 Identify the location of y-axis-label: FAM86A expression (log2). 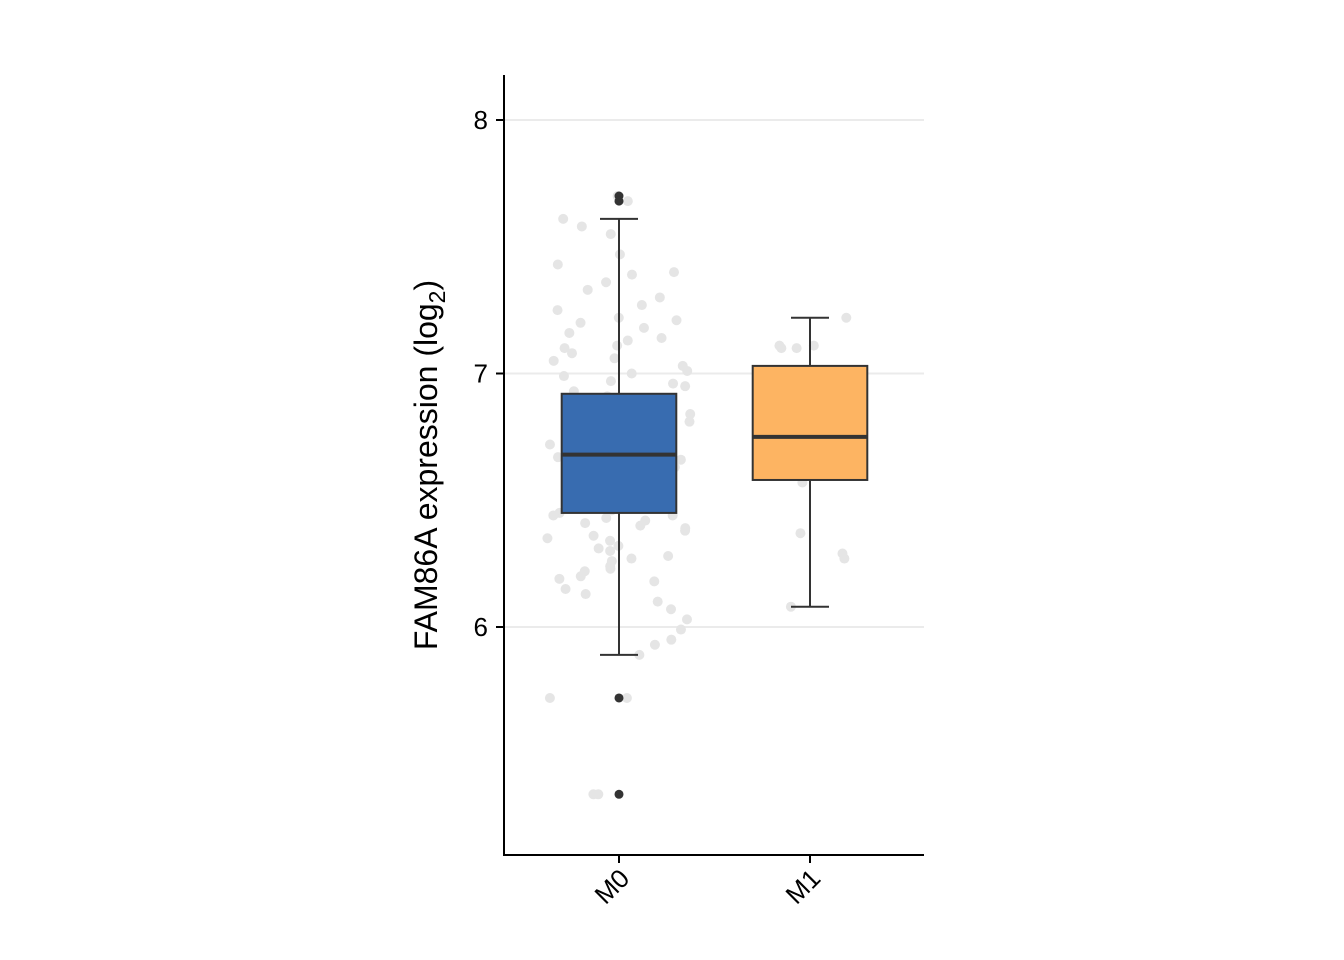
(429, 465).